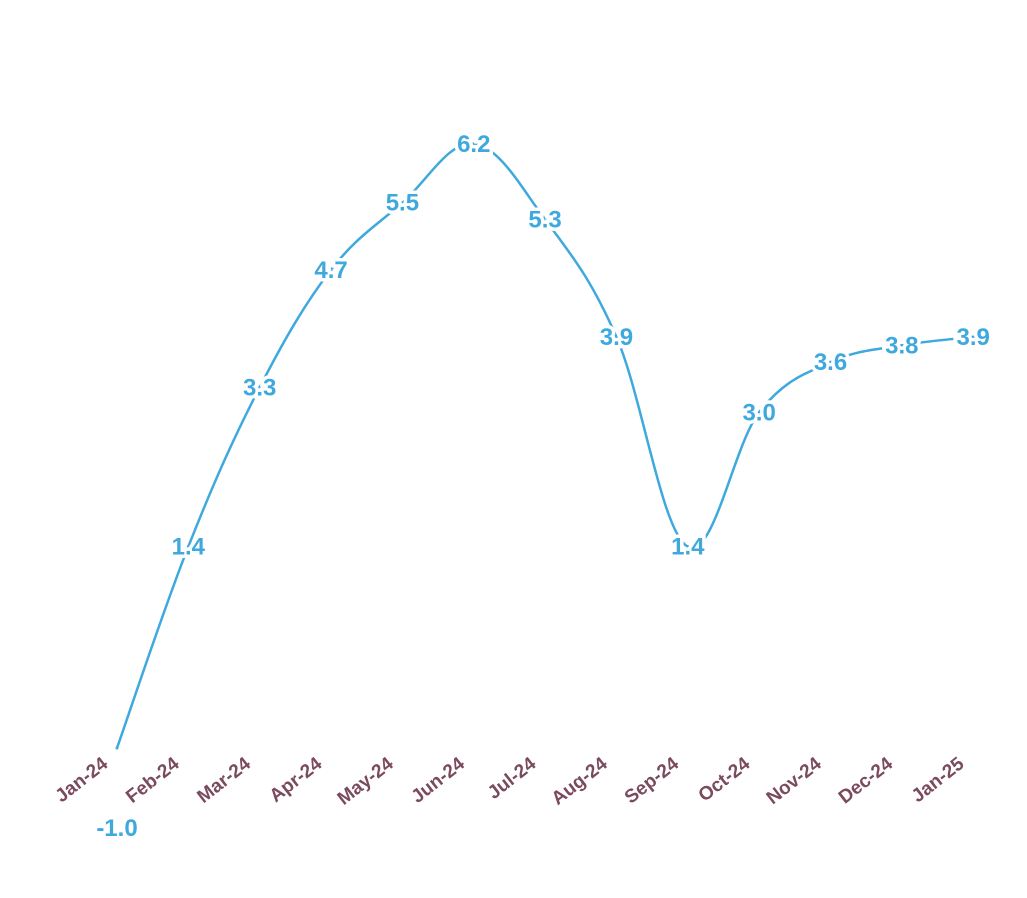 The width and height of the screenshot is (1027, 898). I want to click on data-label: 3.3, so click(259, 387).